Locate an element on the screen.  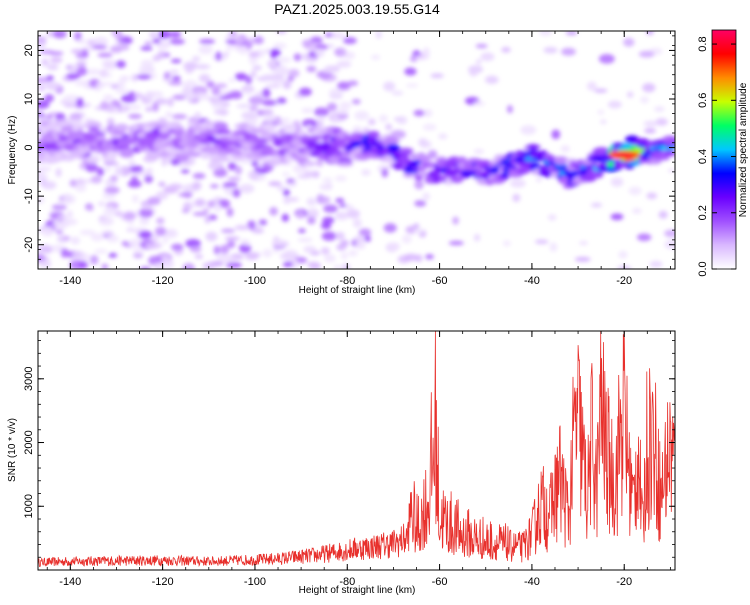
colorbar-gradient is located at coordinates (724, 149).